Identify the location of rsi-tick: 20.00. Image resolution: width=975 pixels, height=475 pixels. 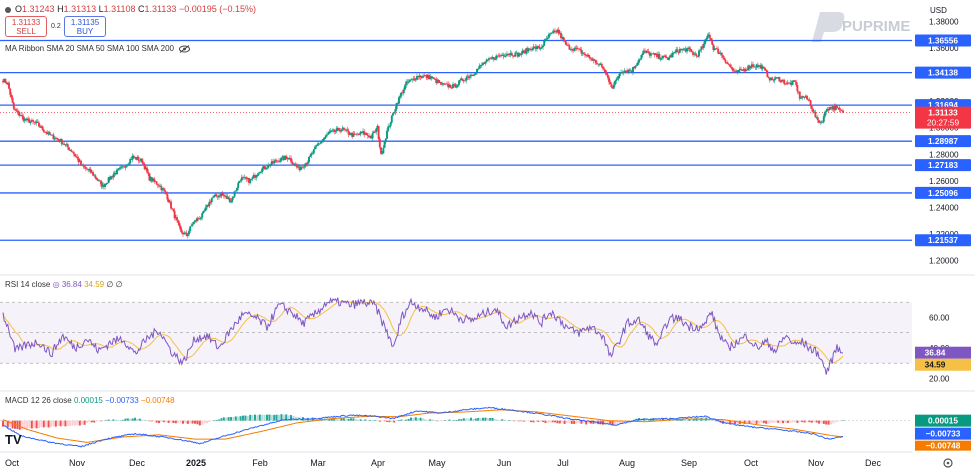
(939, 378).